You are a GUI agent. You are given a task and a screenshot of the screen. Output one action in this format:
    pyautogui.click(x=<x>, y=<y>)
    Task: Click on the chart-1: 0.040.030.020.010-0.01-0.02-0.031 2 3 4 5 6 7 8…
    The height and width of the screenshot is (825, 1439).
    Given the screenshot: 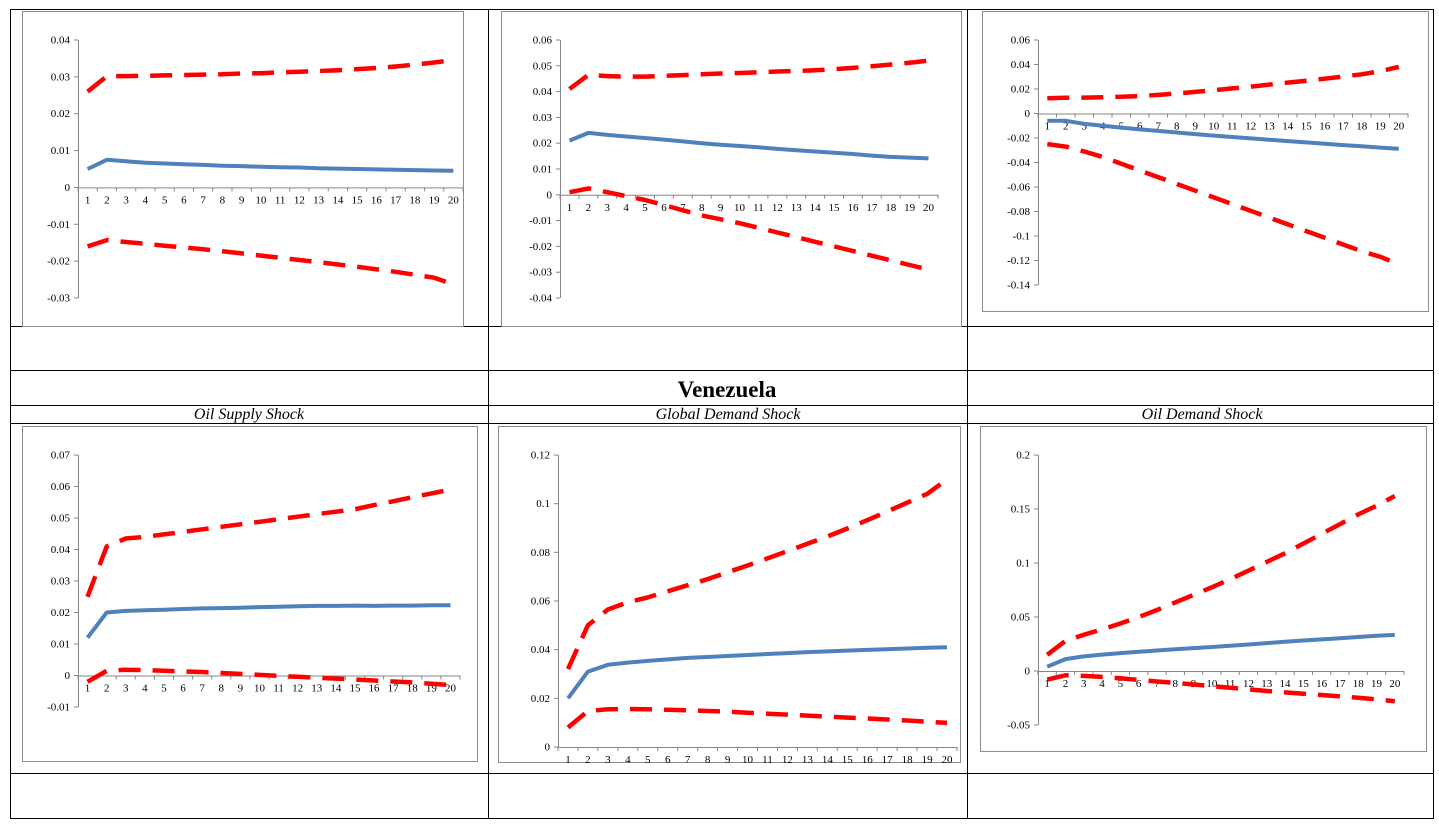 What is the action you would take?
    pyautogui.click(x=243, y=169)
    